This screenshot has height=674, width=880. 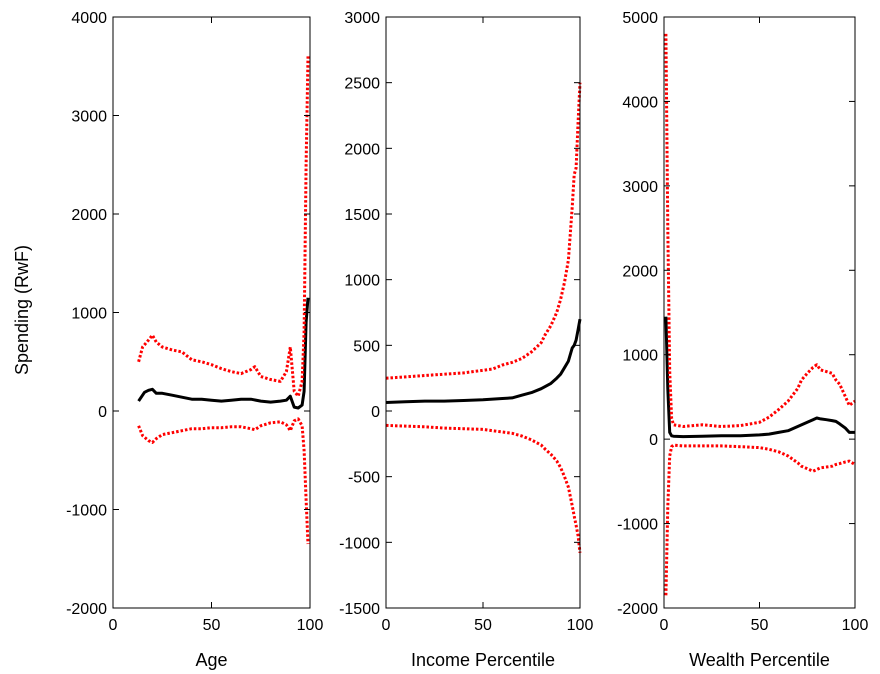 What do you see at coordinates (22, 310) in the screenshot?
I see `y-axis-title: Spending (RwF)` at bounding box center [22, 310].